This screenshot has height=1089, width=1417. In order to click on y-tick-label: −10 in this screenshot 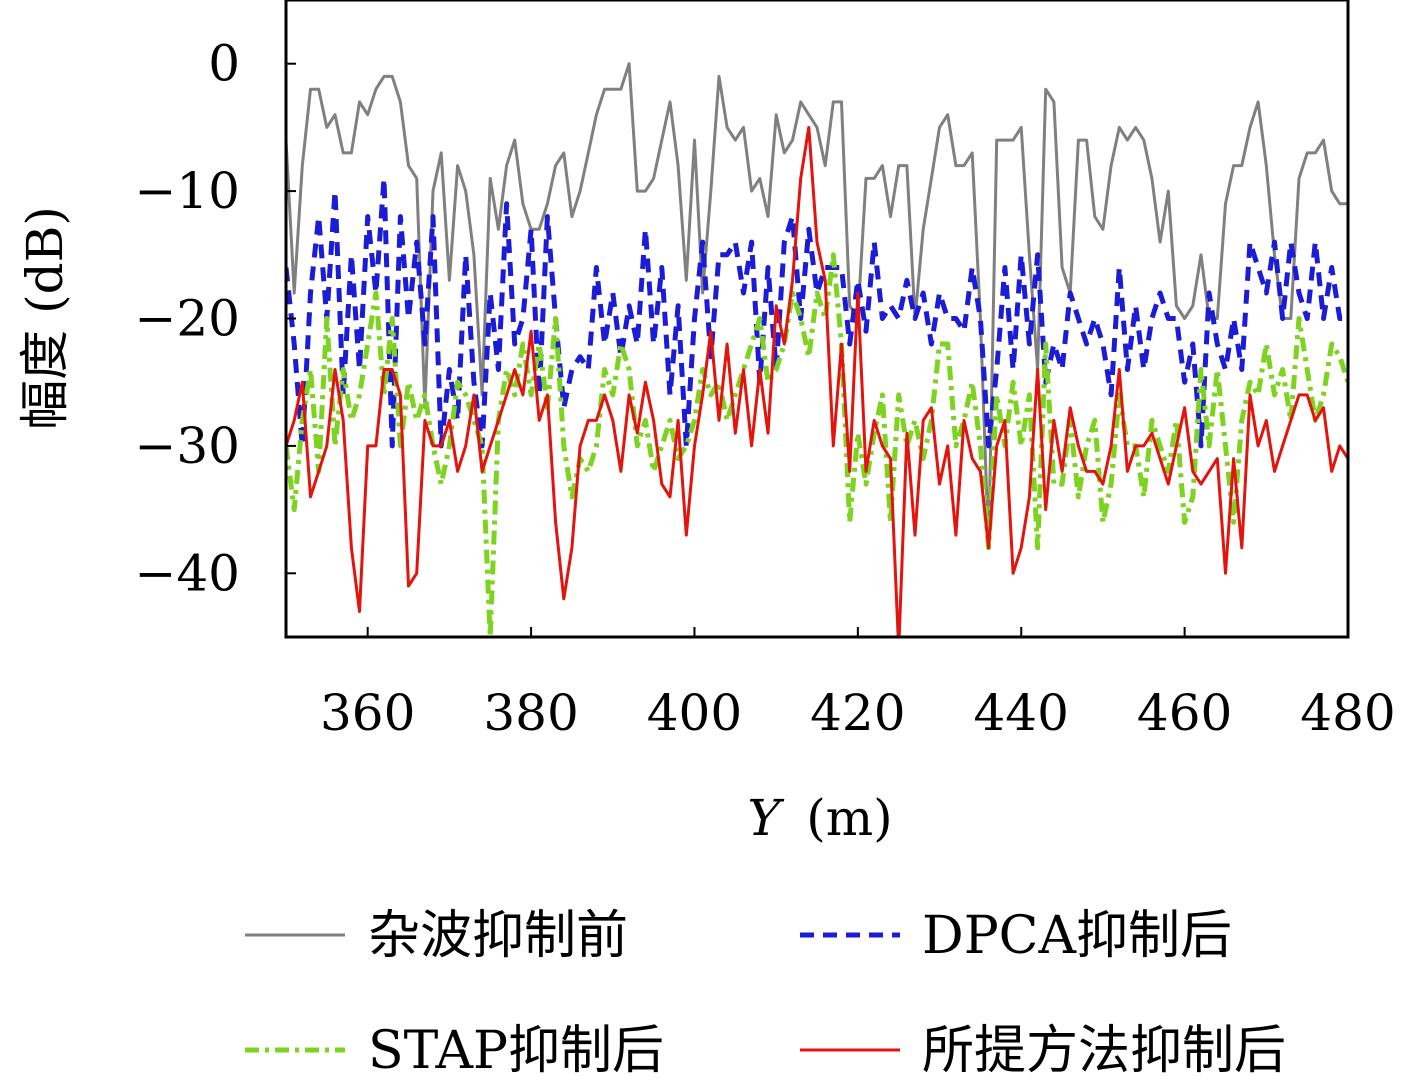, I will do `click(187, 191)`.